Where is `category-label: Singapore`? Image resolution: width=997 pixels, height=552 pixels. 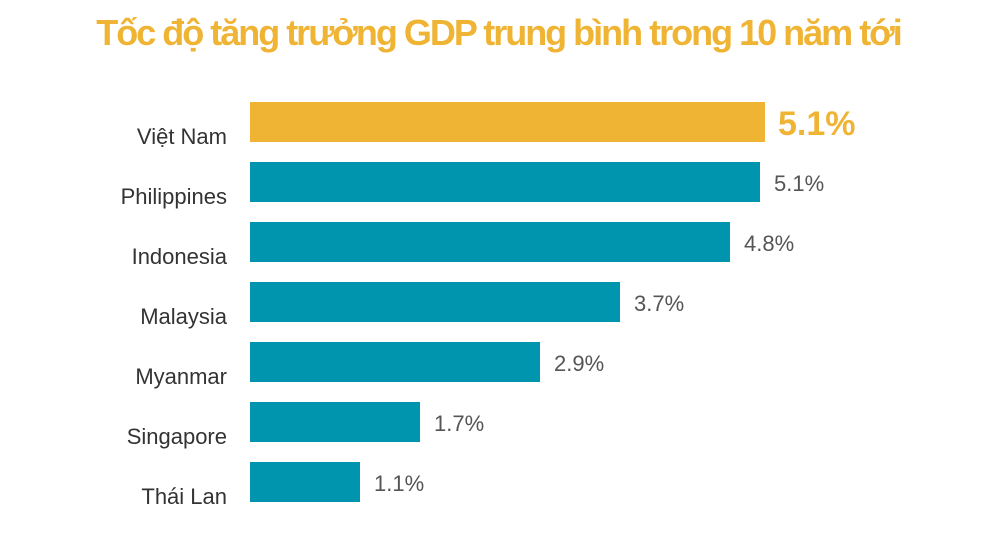
category-label: Singapore is located at coordinates (177, 436).